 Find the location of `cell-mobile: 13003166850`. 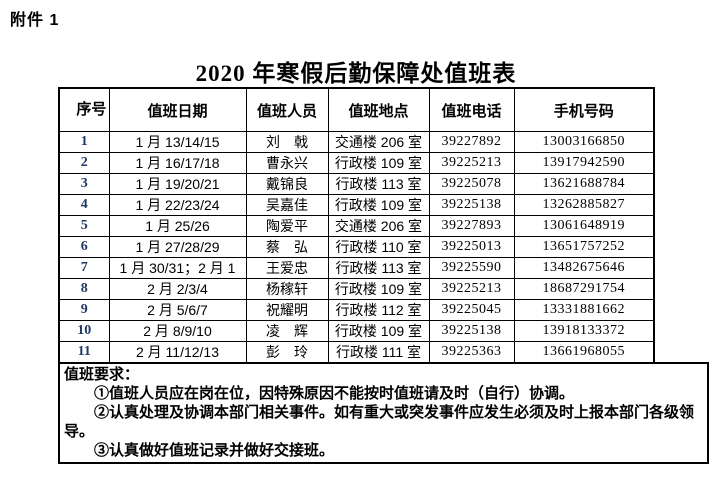

cell-mobile: 13003166850 is located at coordinates (584, 142).